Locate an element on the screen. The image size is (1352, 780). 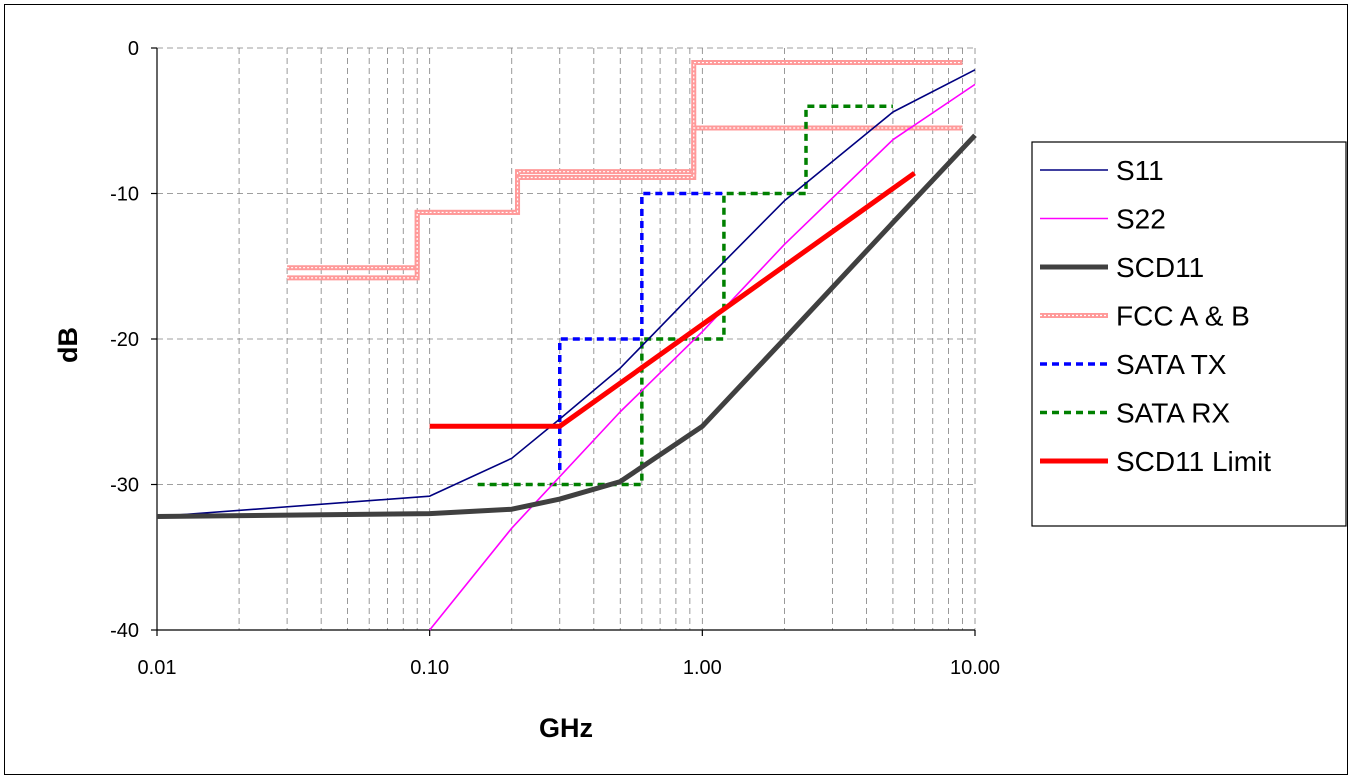
legend-sata-rx-label: SATA RX is located at coordinates (1173, 413).